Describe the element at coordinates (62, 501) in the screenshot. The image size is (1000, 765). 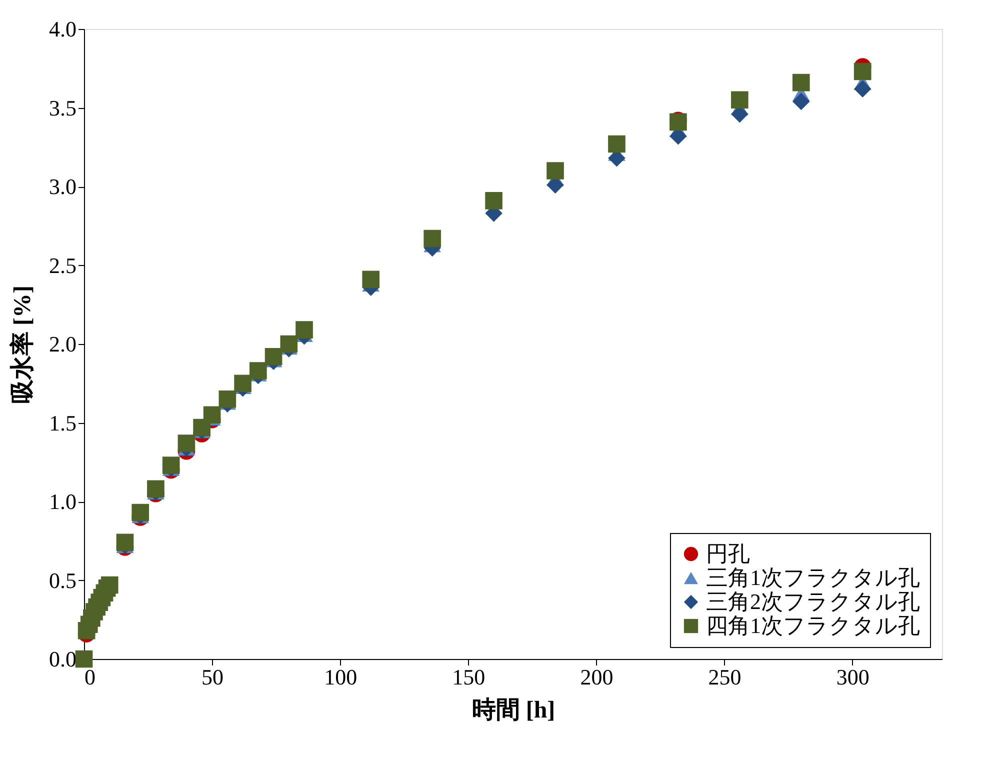
I see `y-tick-label: 1.0` at that location.